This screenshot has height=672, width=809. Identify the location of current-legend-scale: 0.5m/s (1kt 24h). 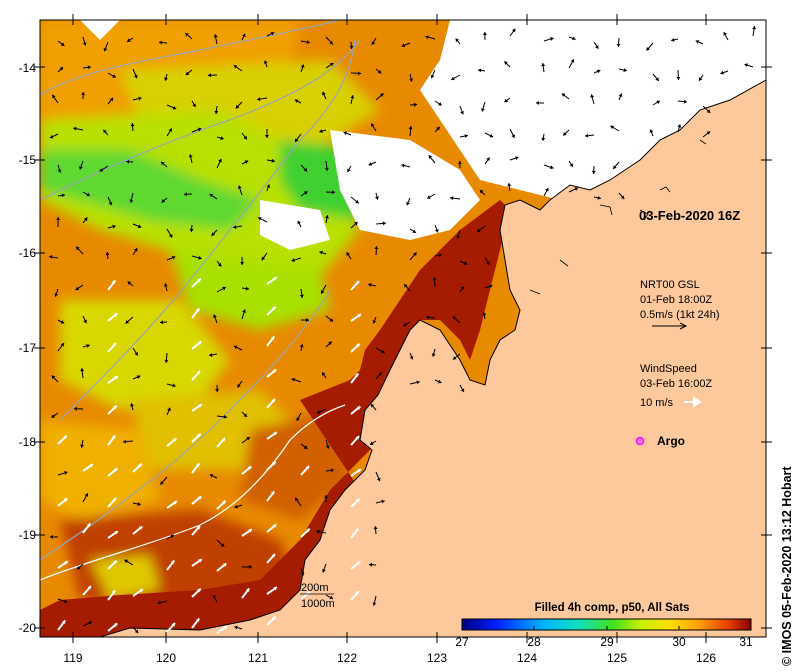
(679, 315).